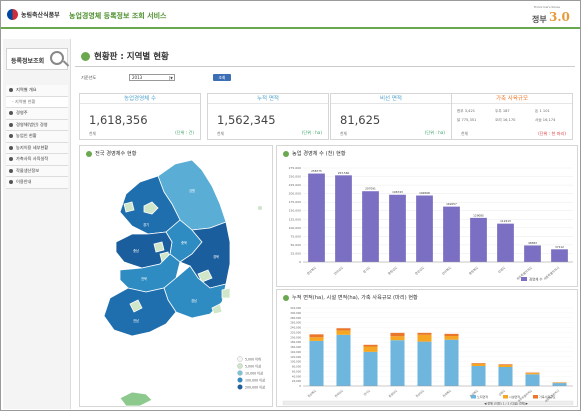 This screenshot has height=411, width=581. What do you see at coordinates (296, 367) in the screenshot?
I see `y-tick-label: 80,000` at bounding box center [296, 367].